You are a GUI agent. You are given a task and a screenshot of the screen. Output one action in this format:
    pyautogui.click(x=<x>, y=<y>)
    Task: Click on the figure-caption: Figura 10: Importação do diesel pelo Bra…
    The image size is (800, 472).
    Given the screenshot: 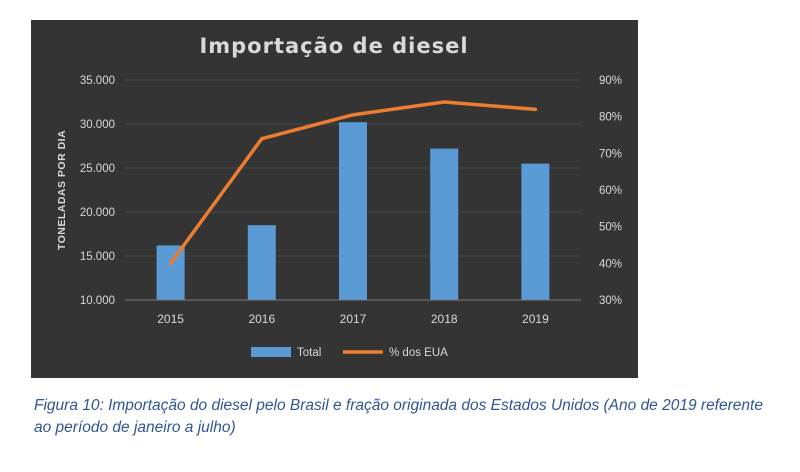 What is the action you would take?
    pyautogui.click(x=398, y=416)
    